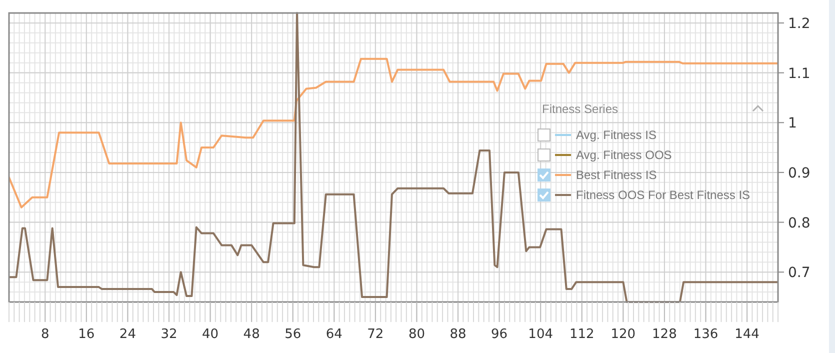 Image resolution: width=835 pixels, height=353 pixels. Describe the element at coordinates (792, 124) in the screenshot. I see `y-tick-label: 1` at that location.